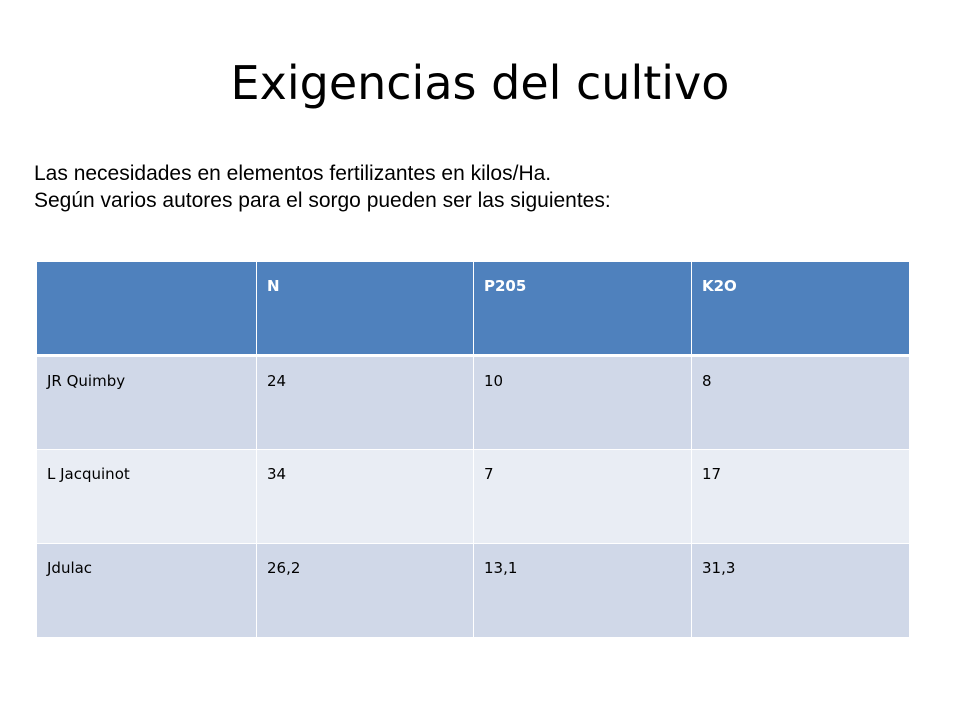  I want to click on cell-n: 24, so click(365, 402).